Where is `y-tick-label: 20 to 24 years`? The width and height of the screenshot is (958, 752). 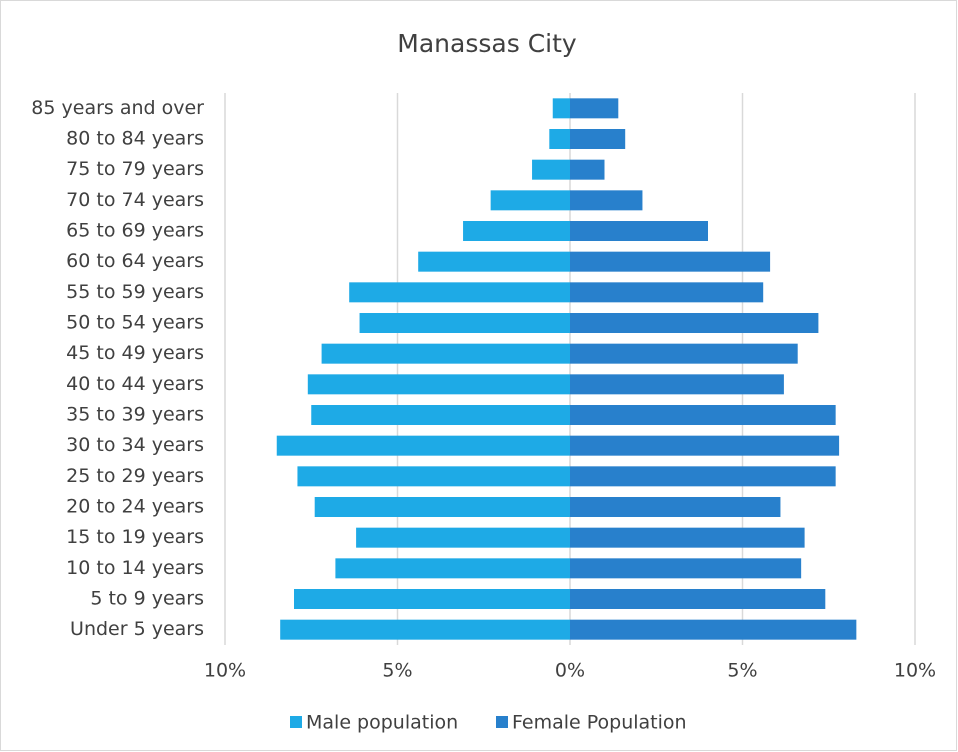 y-tick-label: 20 to 24 years is located at coordinates (135, 507).